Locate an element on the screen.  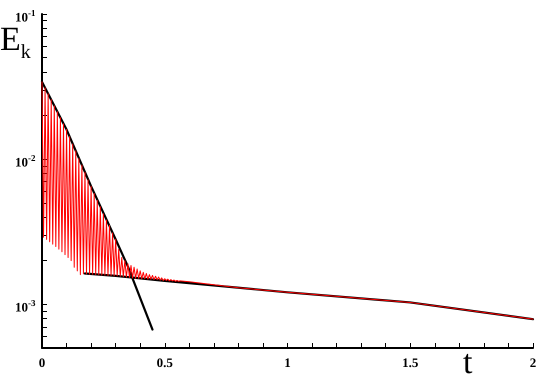
y-tick-label: 10$^{-2}$ is located at coordinates (25, 161).